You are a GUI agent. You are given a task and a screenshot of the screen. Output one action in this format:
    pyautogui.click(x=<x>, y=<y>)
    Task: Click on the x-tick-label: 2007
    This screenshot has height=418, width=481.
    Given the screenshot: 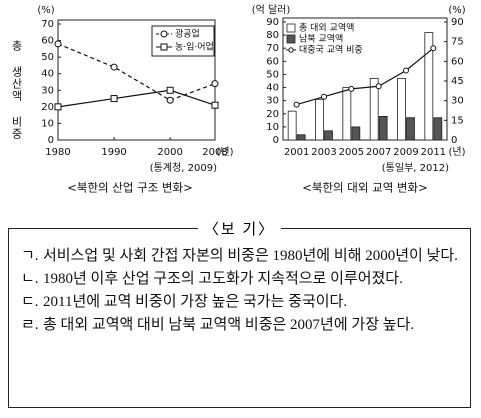 What is the action you would take?
    pyautogui.click(x=378, y=152)
    